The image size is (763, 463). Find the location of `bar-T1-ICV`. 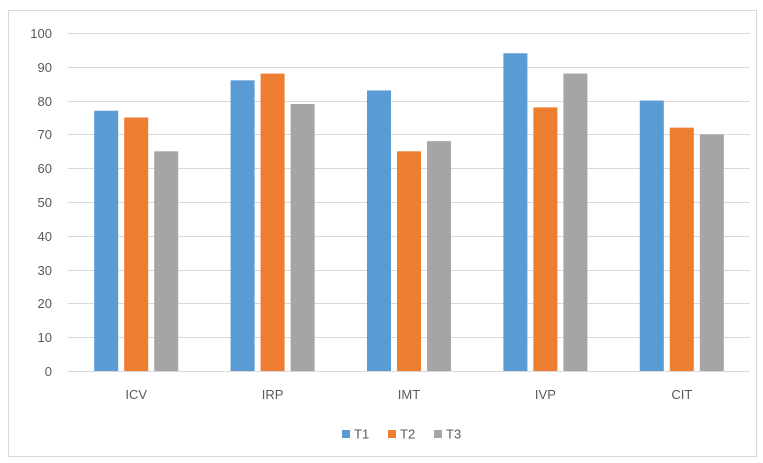

bar-T1-ICV is located at coordinates (106, 241).